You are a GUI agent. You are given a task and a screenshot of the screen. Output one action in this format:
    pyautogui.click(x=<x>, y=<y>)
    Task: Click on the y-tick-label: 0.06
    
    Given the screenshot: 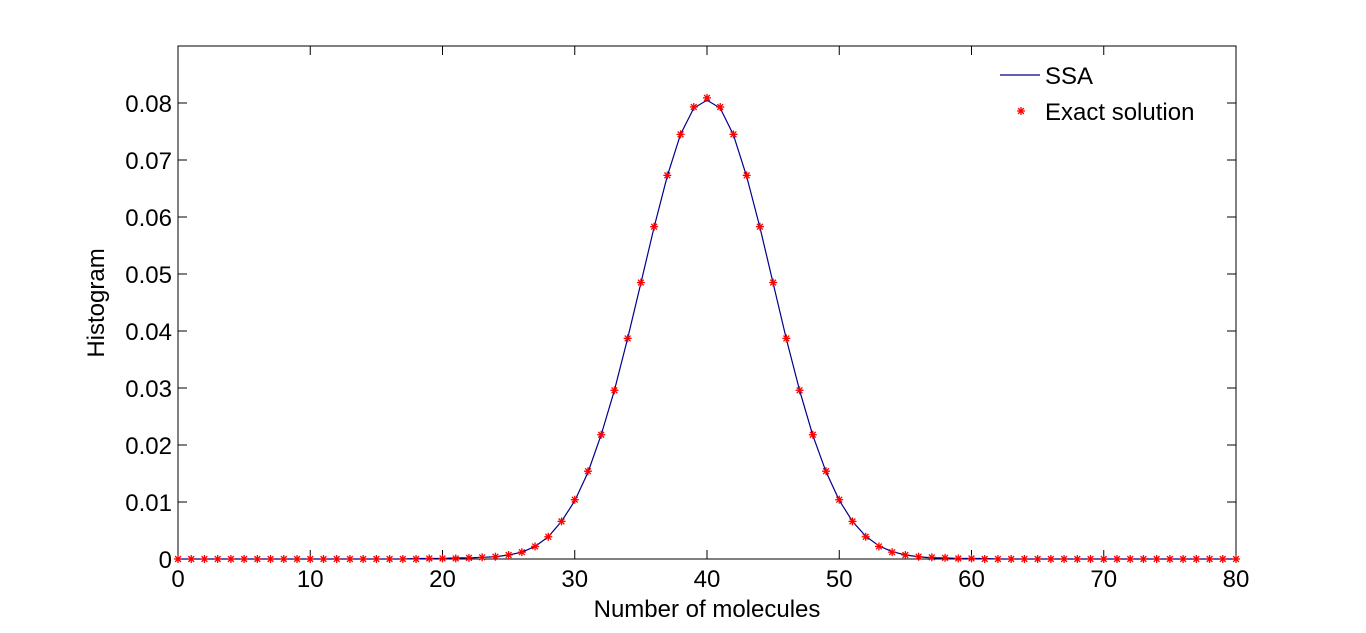 What is the action you would take?
    pyautogui.click(x=148, y=218)
    